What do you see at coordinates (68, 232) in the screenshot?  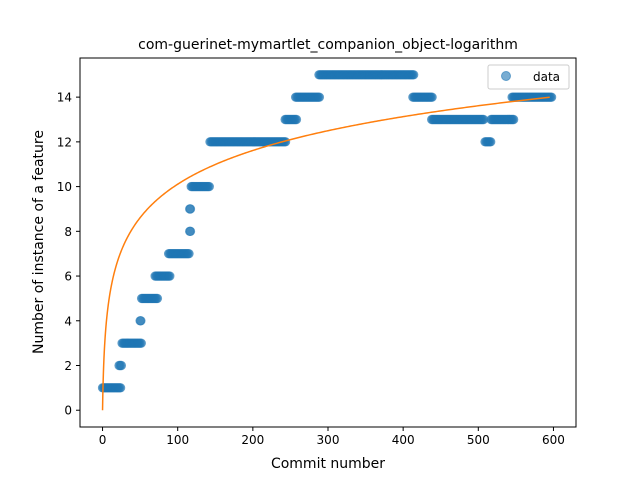 I see `y-tick-label: 8` at bounding box center [68, 232].